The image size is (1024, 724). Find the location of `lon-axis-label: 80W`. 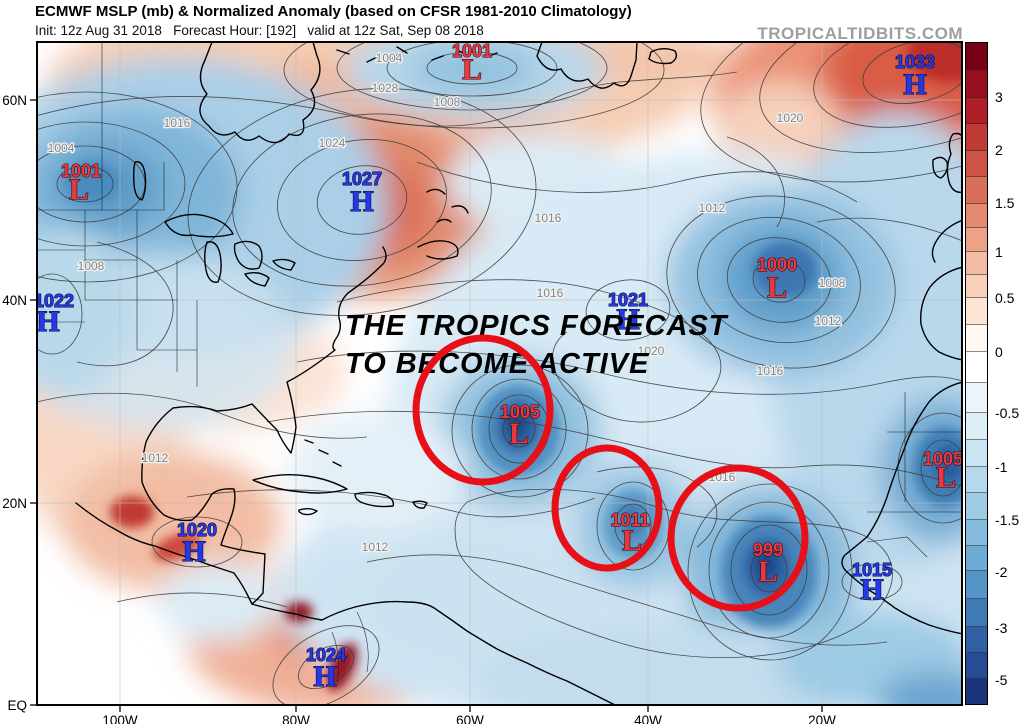

lon-axis-label: 80W is located at coordinates (296, 718).